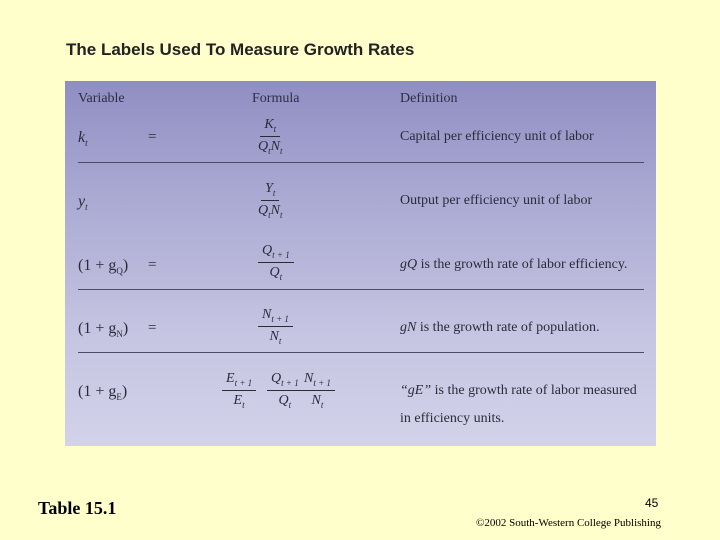  I want to click on formula-gn: Nt + 1 Nt, so click(275, 326).